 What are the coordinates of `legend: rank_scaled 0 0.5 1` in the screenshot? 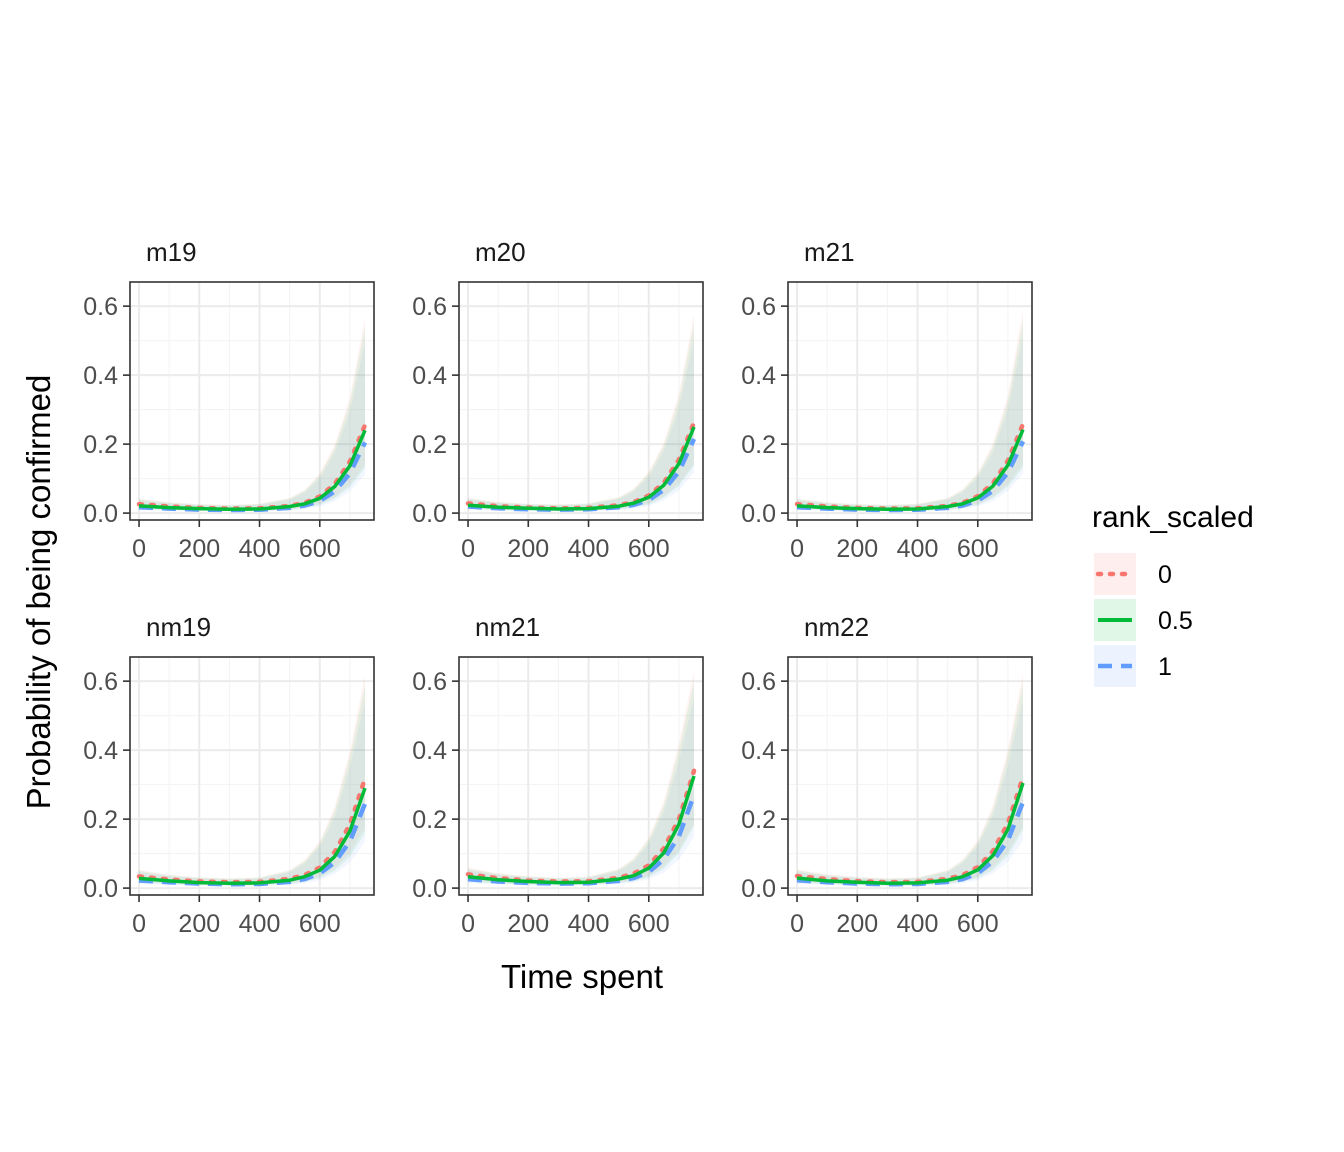 It's located at (1173, 594).